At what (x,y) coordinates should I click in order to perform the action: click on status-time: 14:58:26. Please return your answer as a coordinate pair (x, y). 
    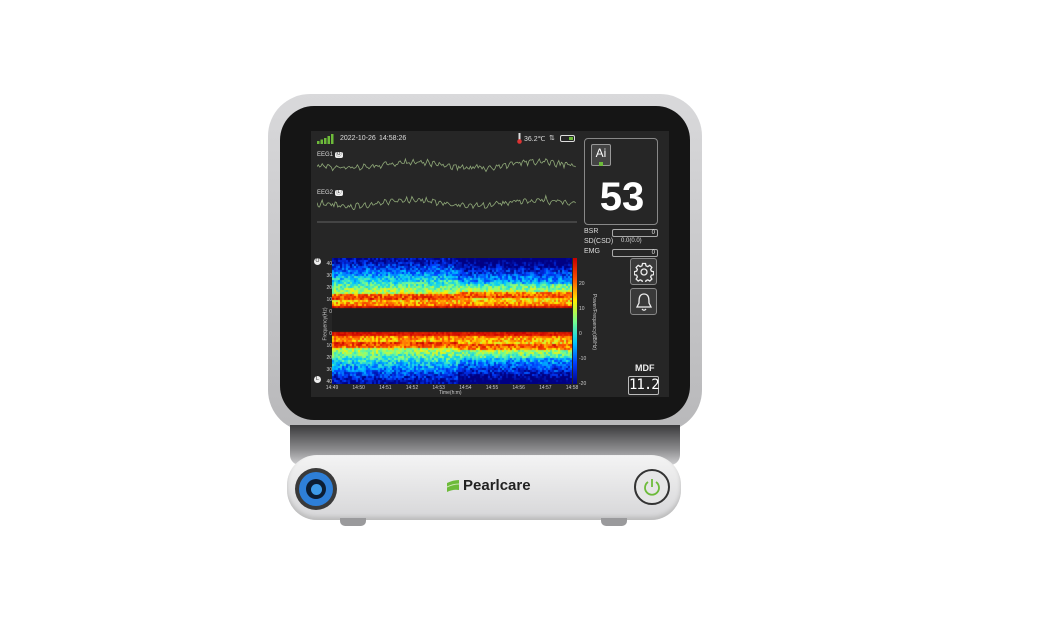
    Looking at the image, I should click on (393, 138).